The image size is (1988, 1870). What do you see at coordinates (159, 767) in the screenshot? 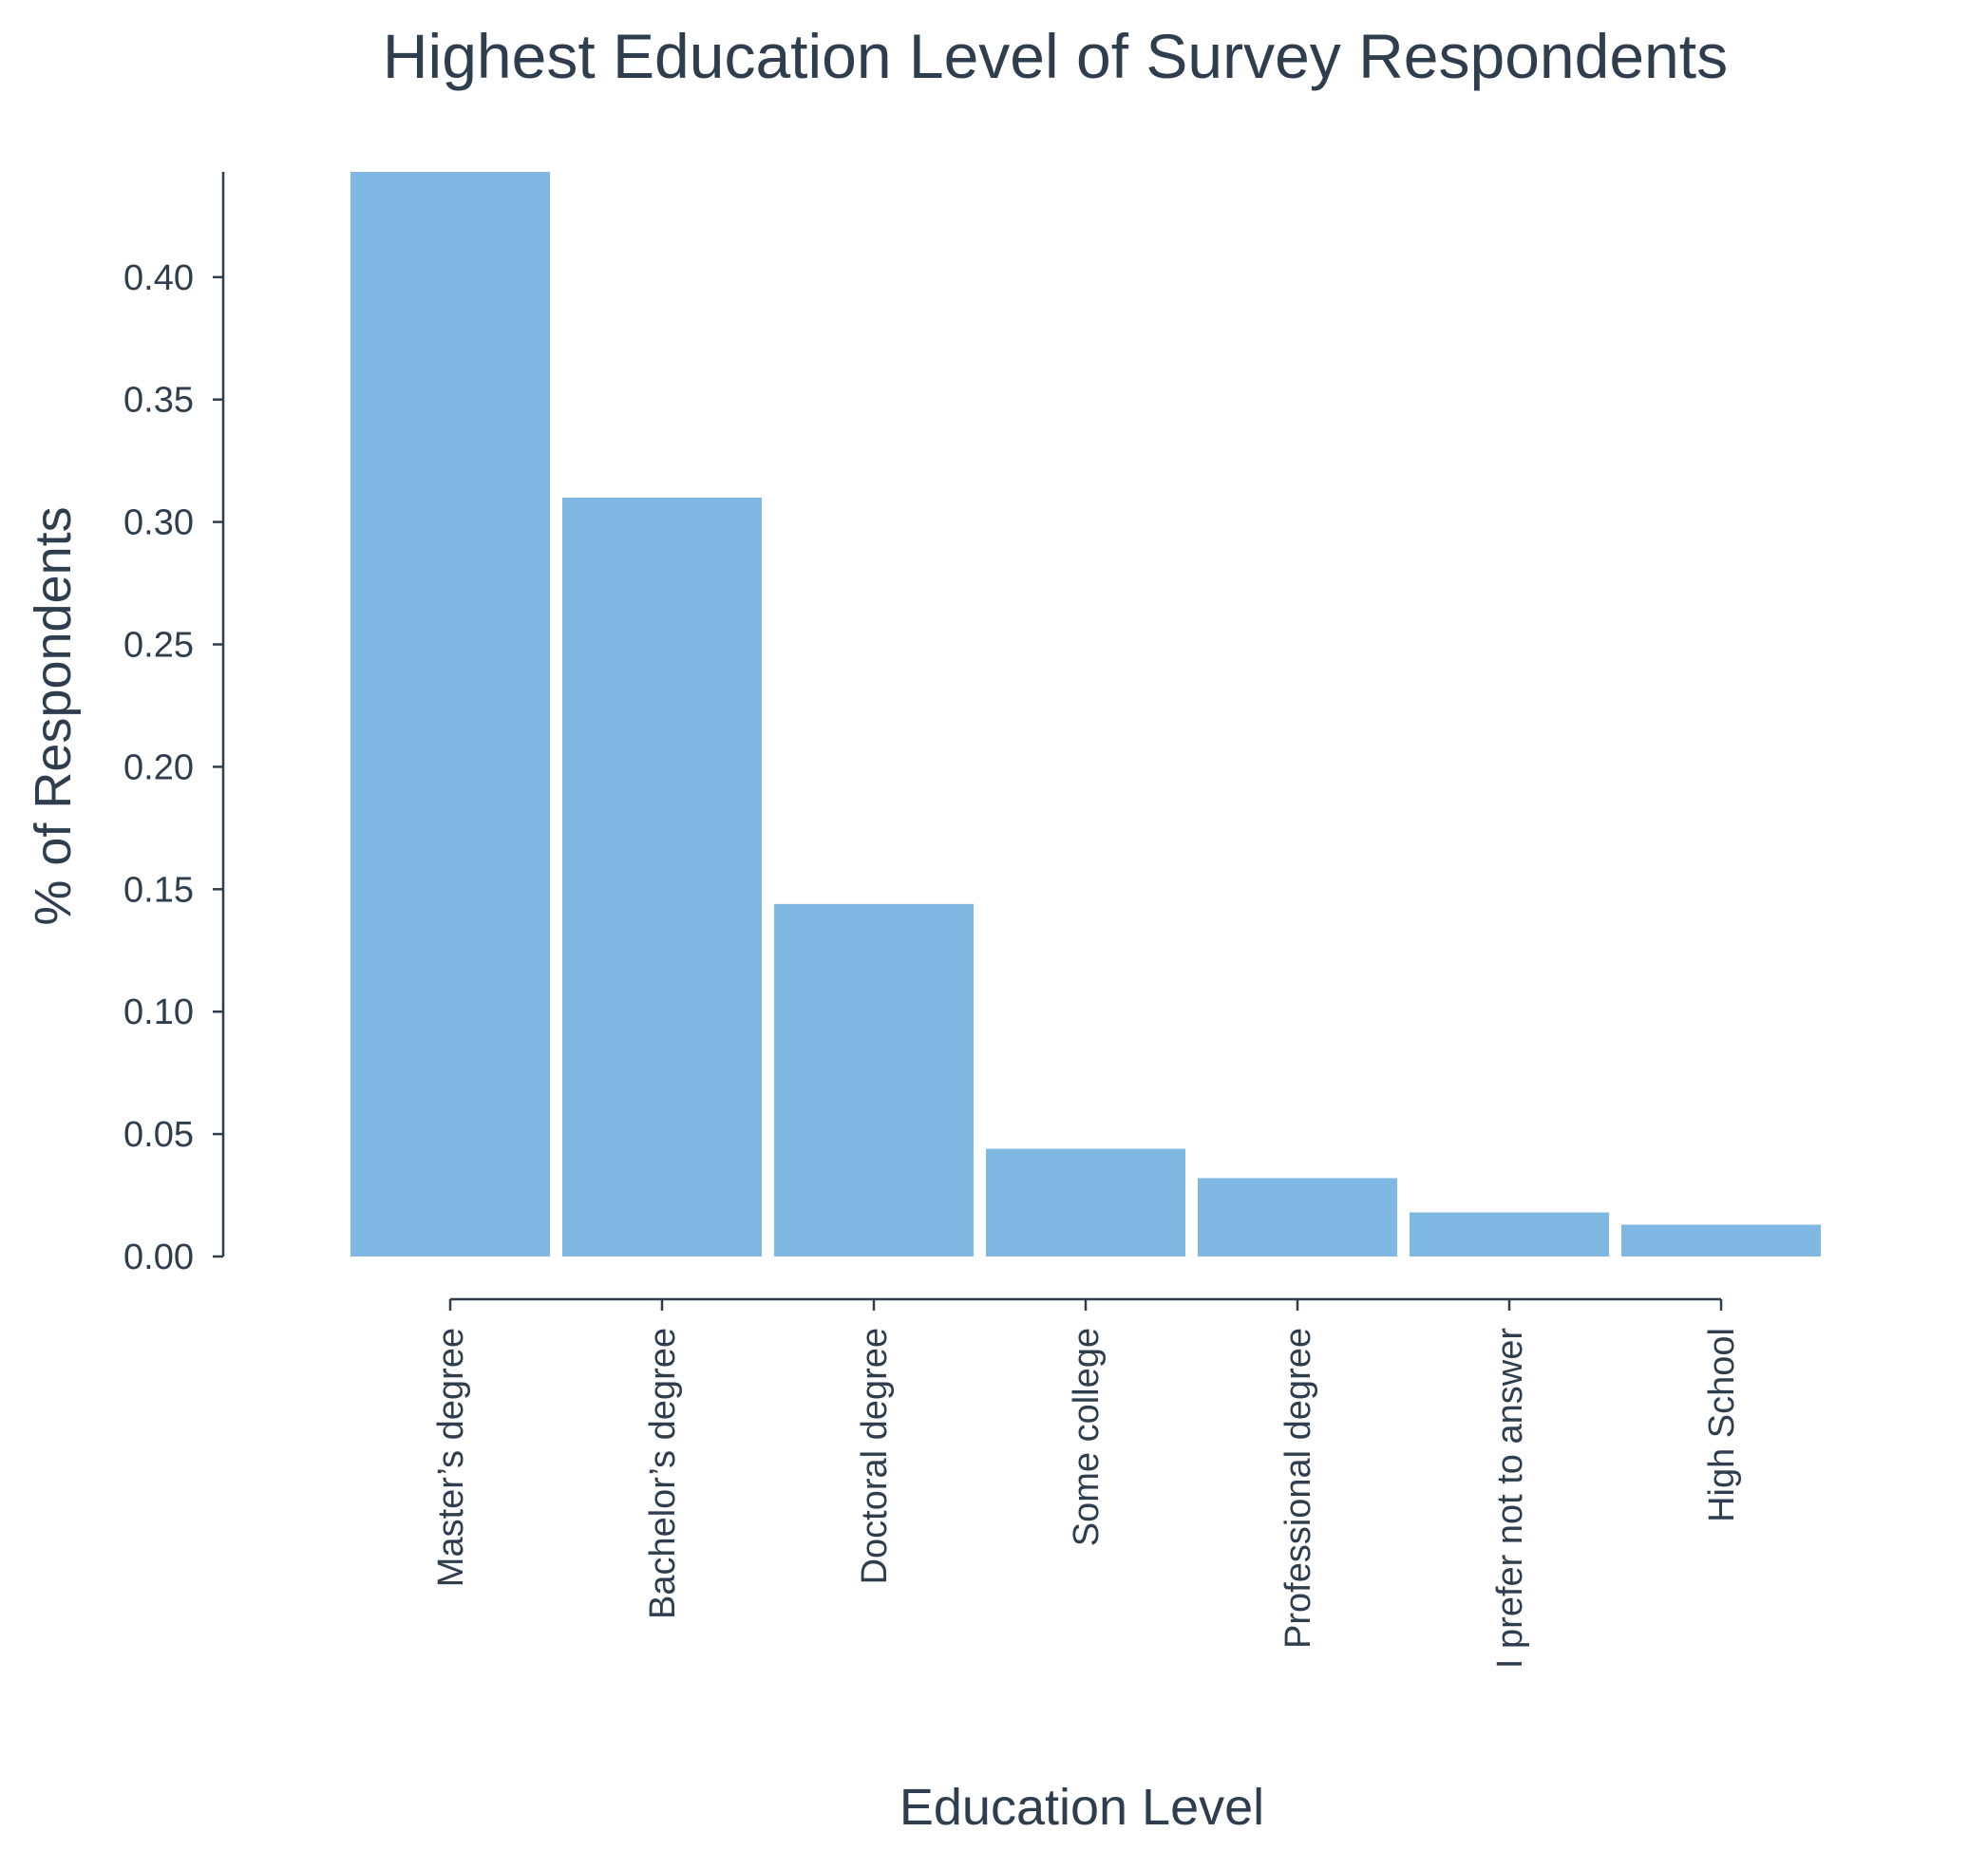
I see `y-tick-label: 0.20` at bounding box center [159, 767].